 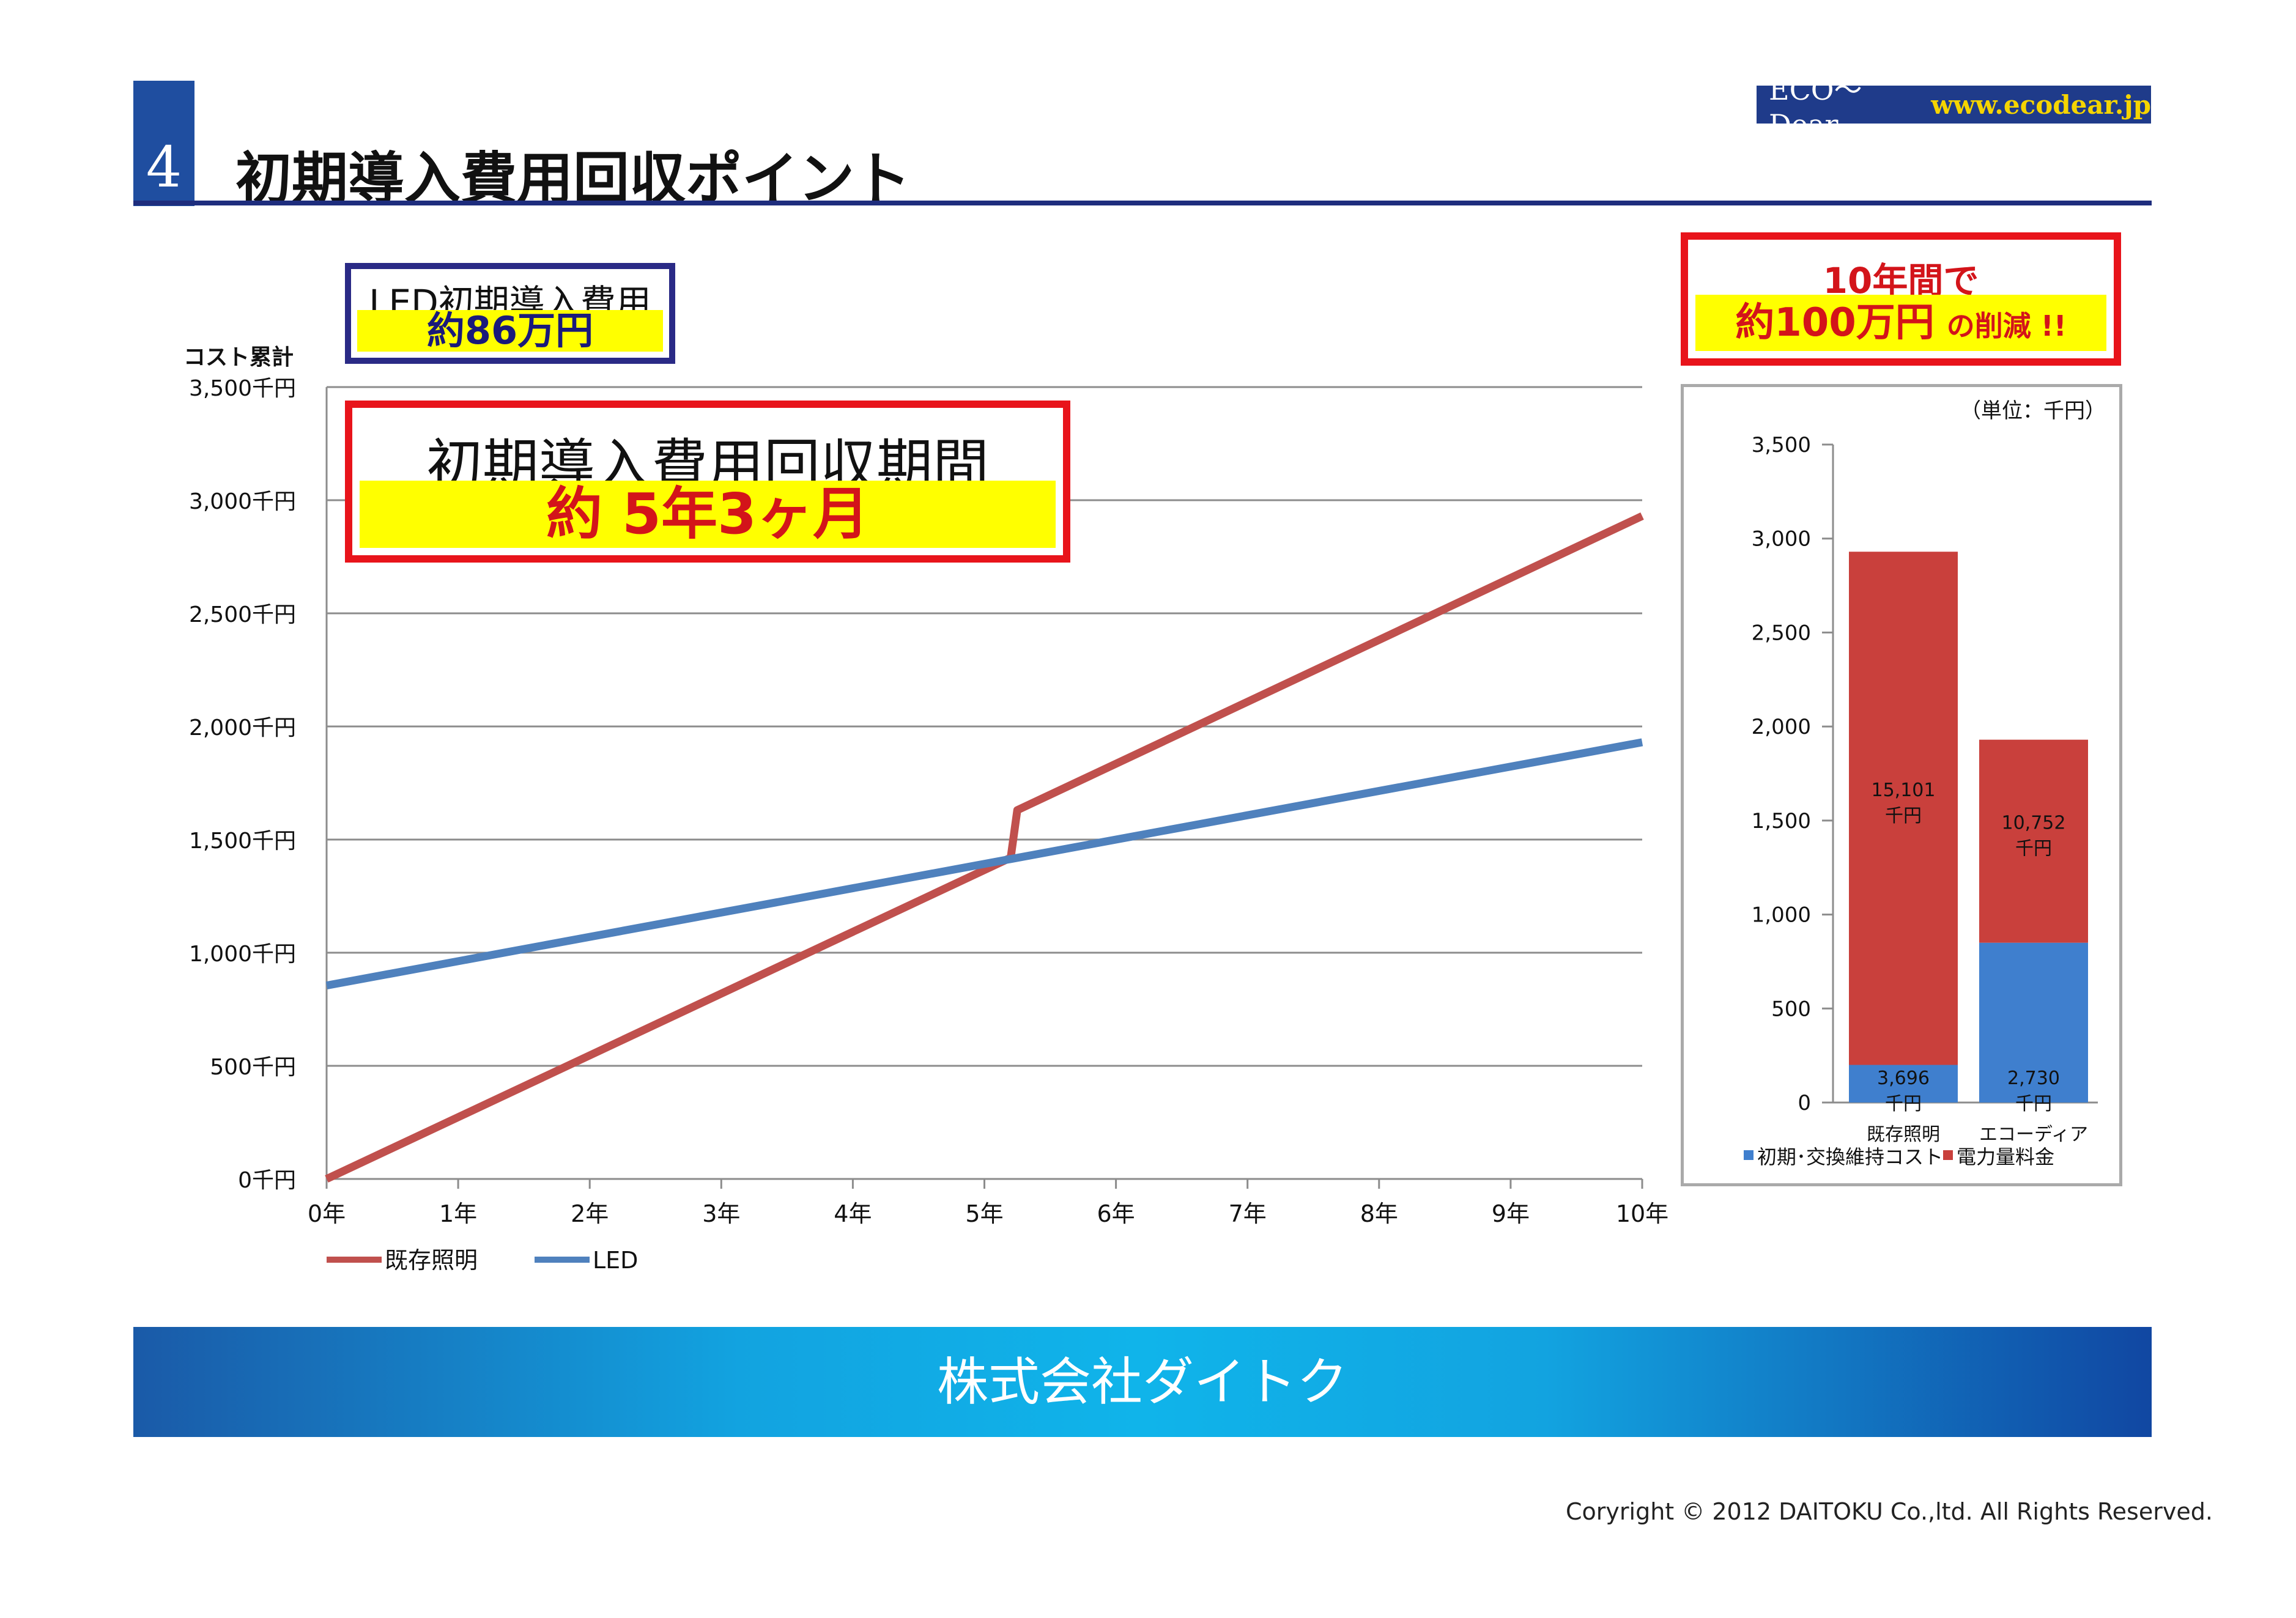 I want to click on payback-value: 約 5年3ヶ月, so click(x=708, y=514).